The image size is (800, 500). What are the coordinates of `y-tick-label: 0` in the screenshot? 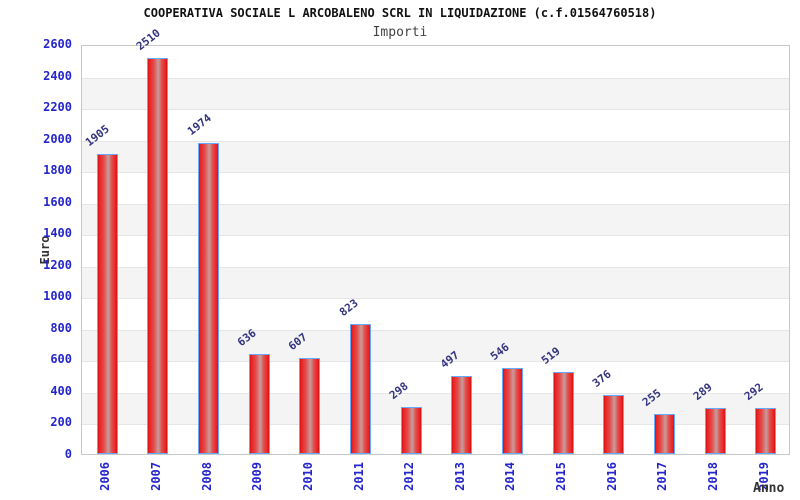 It's located at (68, 454).